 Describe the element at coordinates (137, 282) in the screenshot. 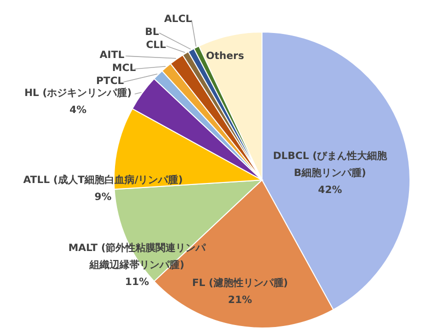

I see `data-label: 11%` at that location.